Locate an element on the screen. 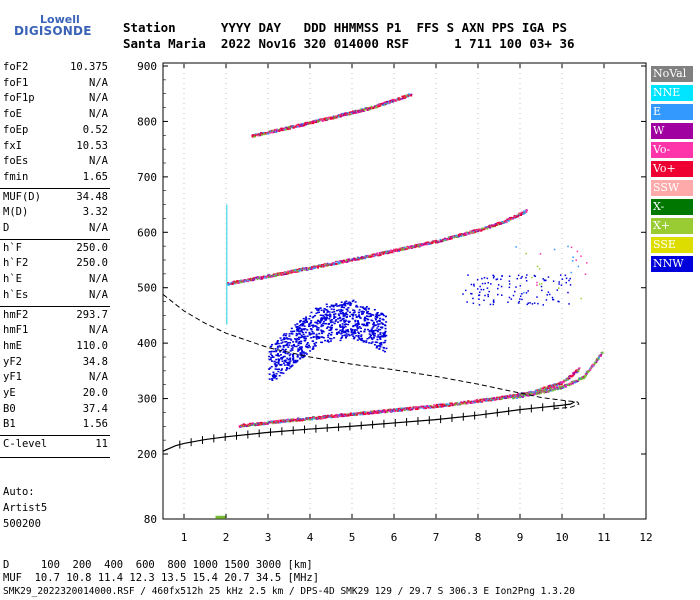  legend-item-nnw: NNW is located at coordinates (672, 264).